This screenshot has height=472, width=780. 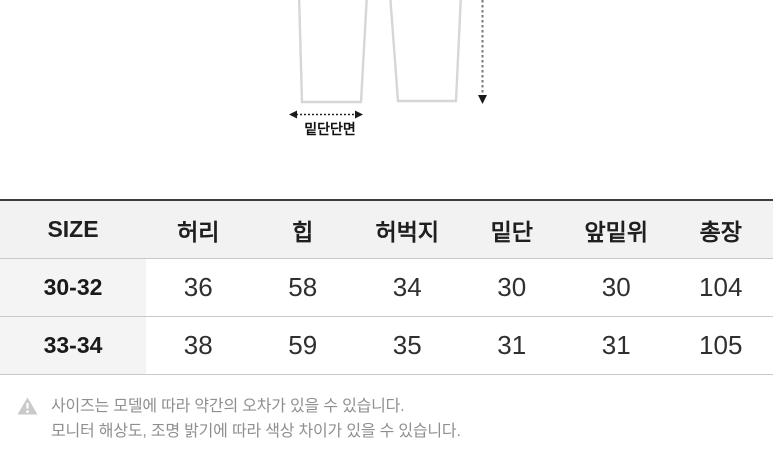 I want to click on pants-diagram: 밑단단면, so click(x=388, y=68).